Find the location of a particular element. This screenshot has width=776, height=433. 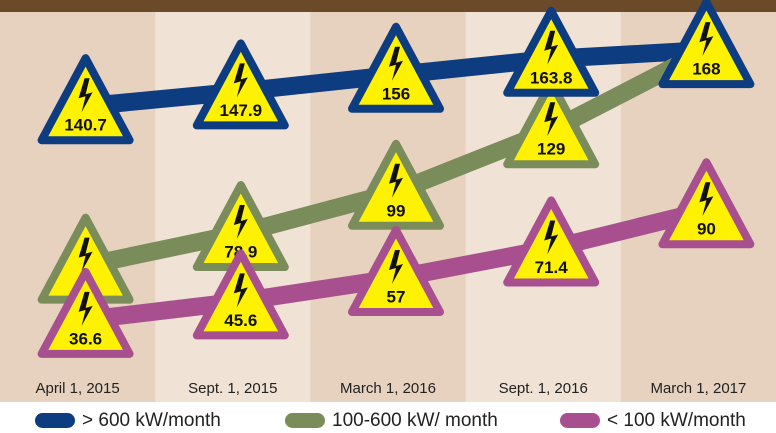

warning-marker: 99 is located at coordinates (396, 184).